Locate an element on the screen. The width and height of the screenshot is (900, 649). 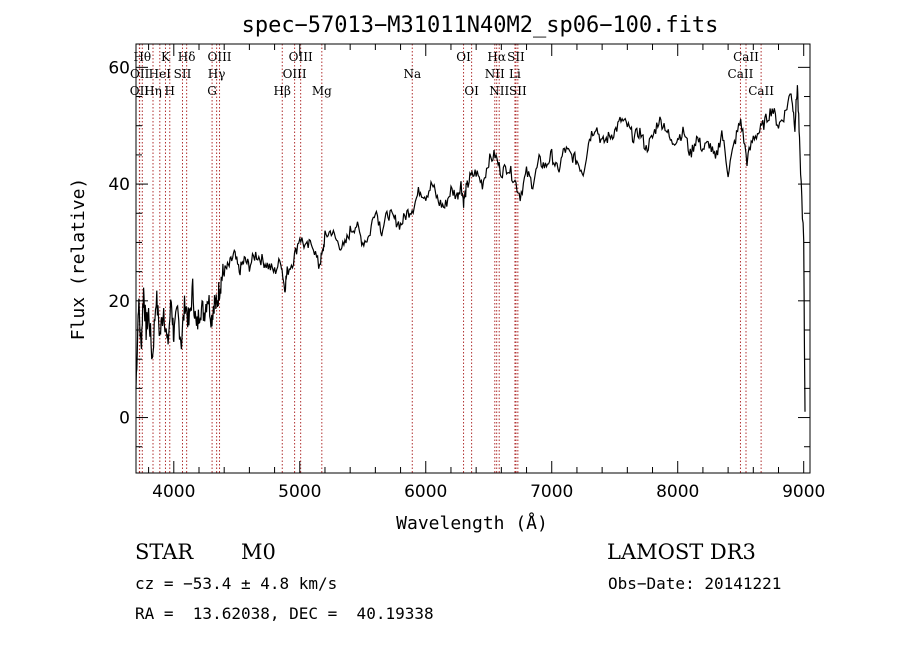
y-axis-label: Flux (relative) is located at coordinates (78, 259).